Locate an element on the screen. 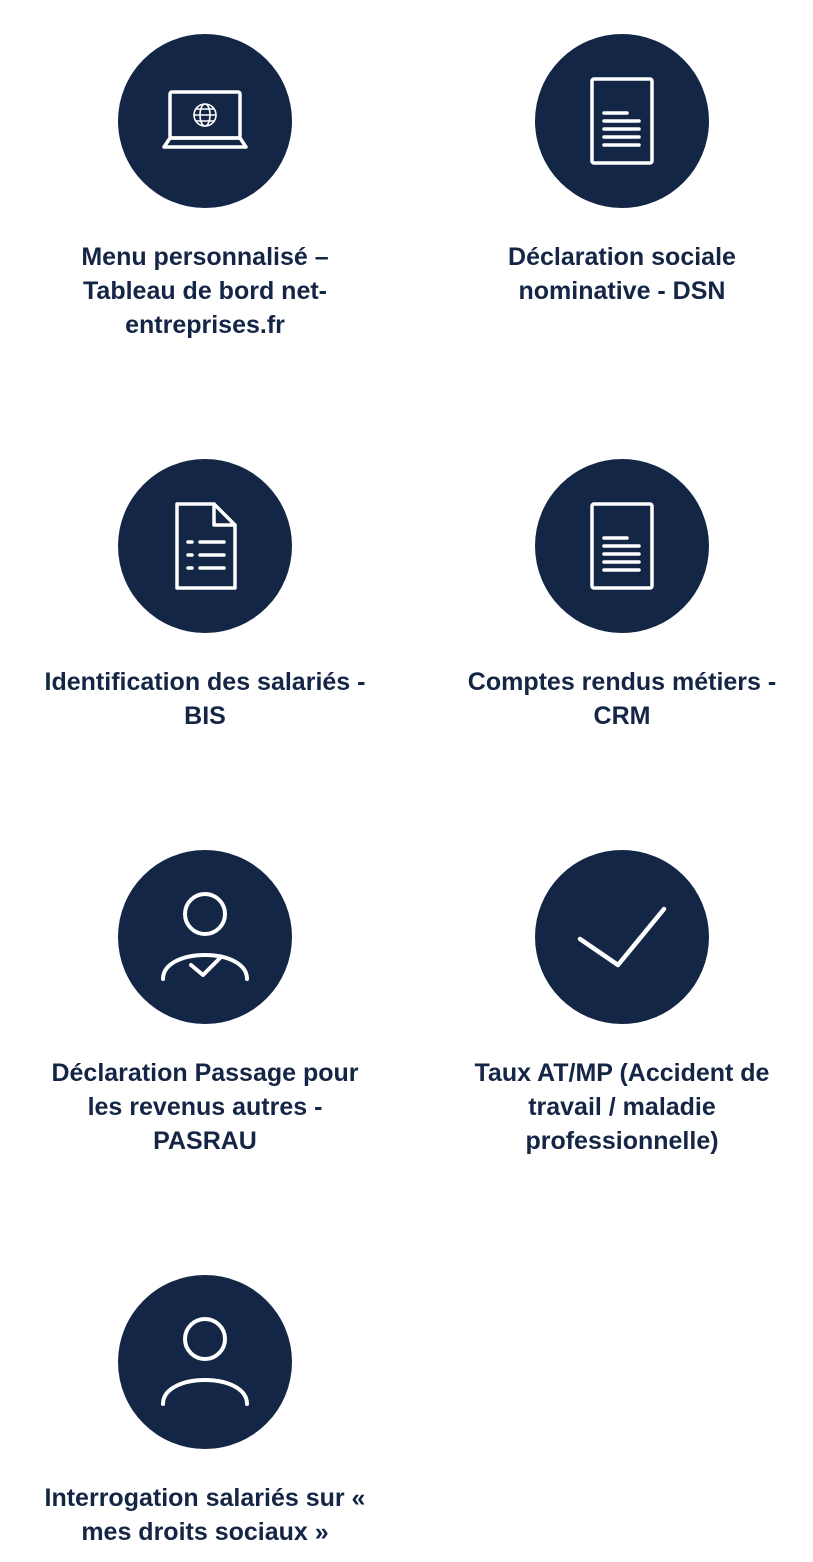  service-label: Déclaration sociale nominative - DSN is located at coordinates (622, 274).